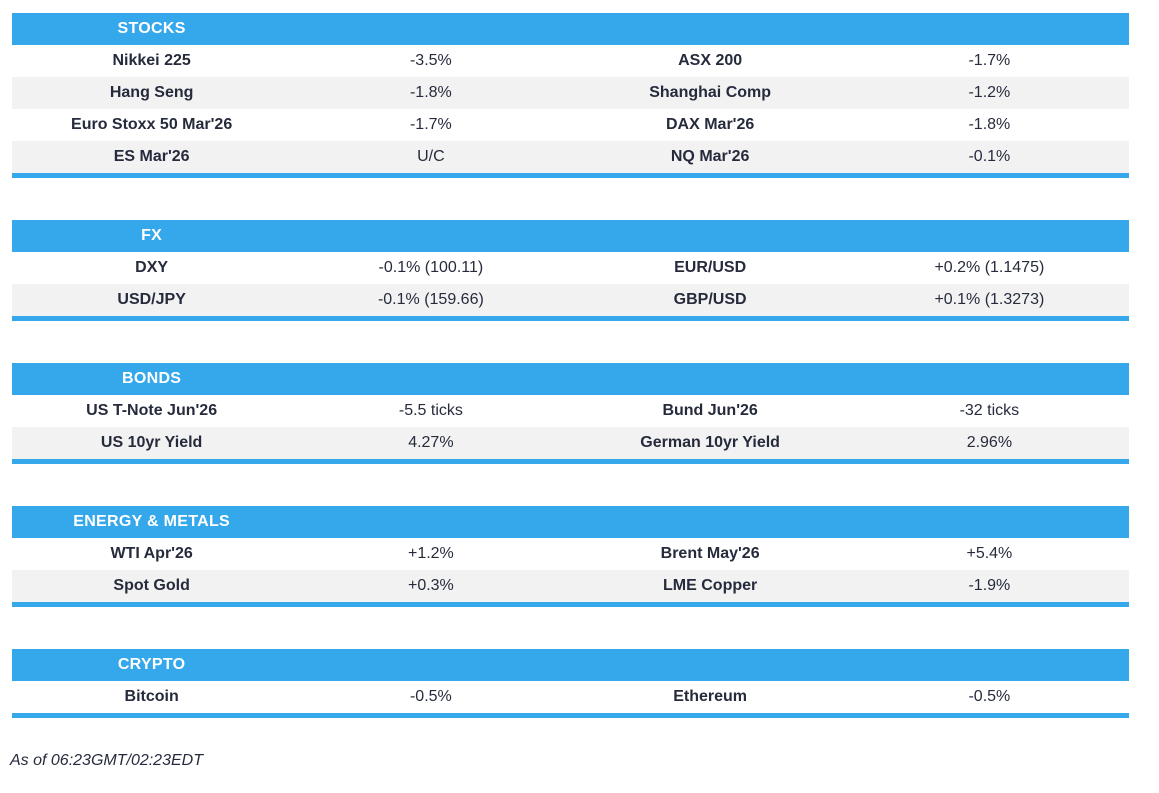 Image resolution: width=1159 pixels, height=793 pixels. Describe the element at coordinates (151, 60) in the screenshot. I see `instrument-name: Nikkei 225` at that location.